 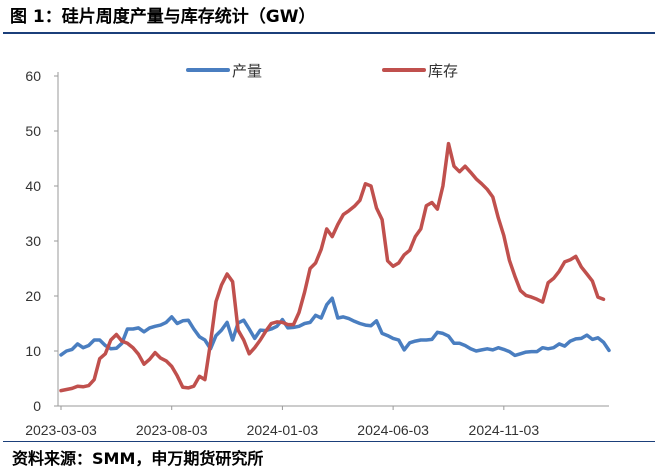 What do you see at coordinates (138, 458) in the screenshot?
I see `source-note: 资料来源：SMM，申万期货研究所` at bounding box center [138, 458].